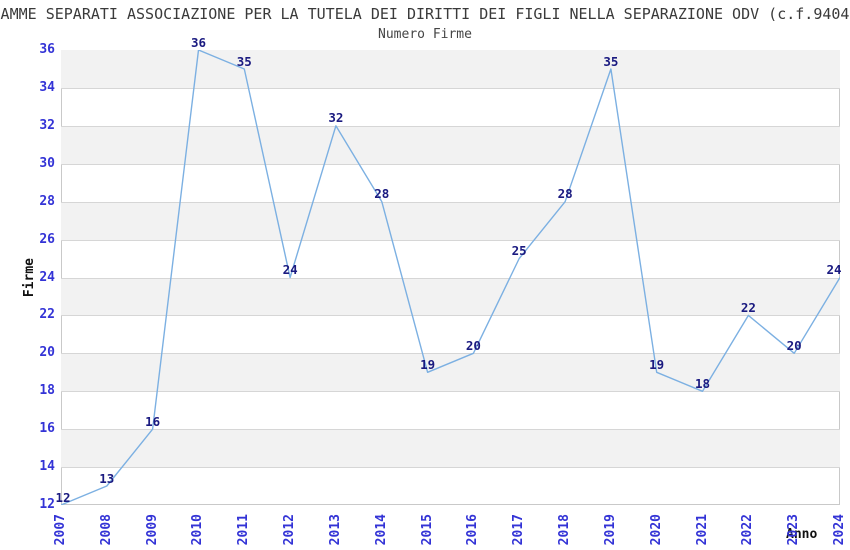  What do you see at coordinates (519, 250) in the screenshot?
I see `data-label: 25` at bounding box center [519, 250].